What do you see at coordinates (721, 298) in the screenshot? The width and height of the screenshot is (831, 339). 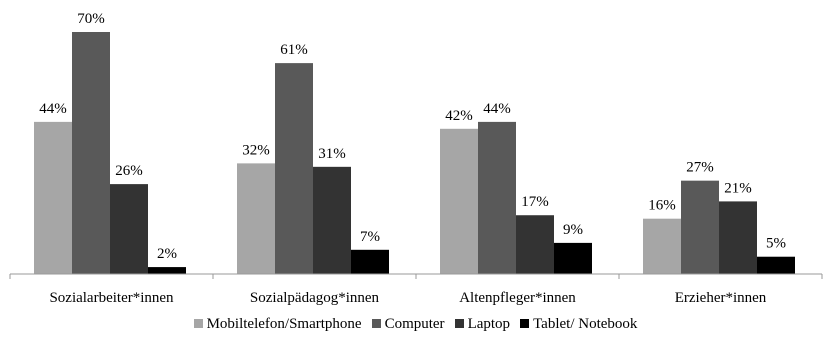 I see `category-label: Erzieher*innen` at bounding box center [721, 298].